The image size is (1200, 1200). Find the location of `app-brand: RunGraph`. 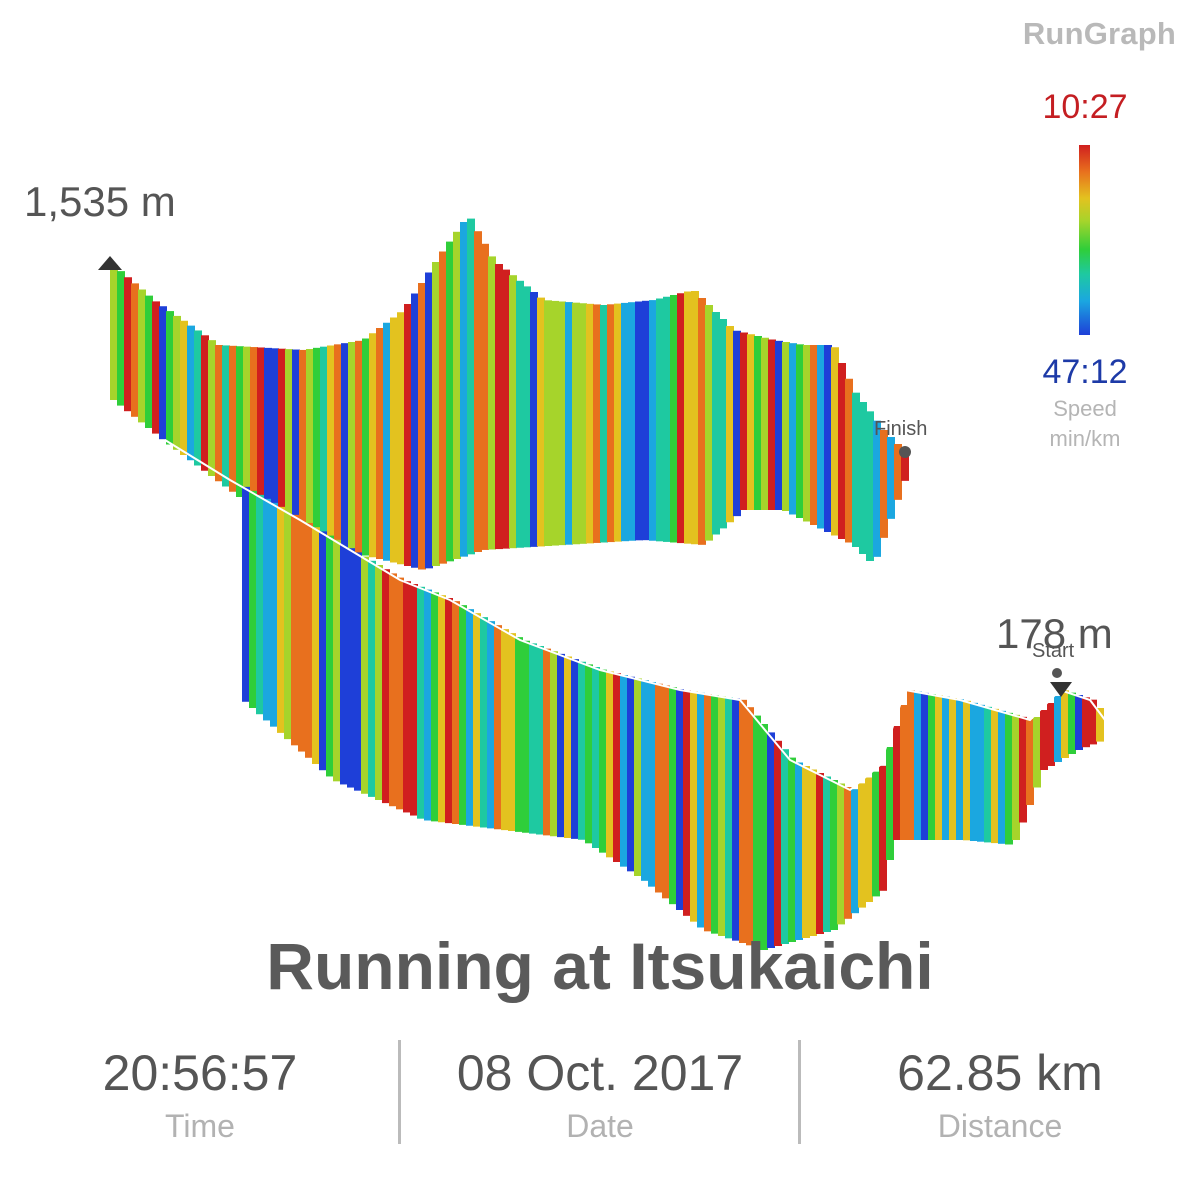

app-brand: RunGraph is located at coordinates (1099, 33).